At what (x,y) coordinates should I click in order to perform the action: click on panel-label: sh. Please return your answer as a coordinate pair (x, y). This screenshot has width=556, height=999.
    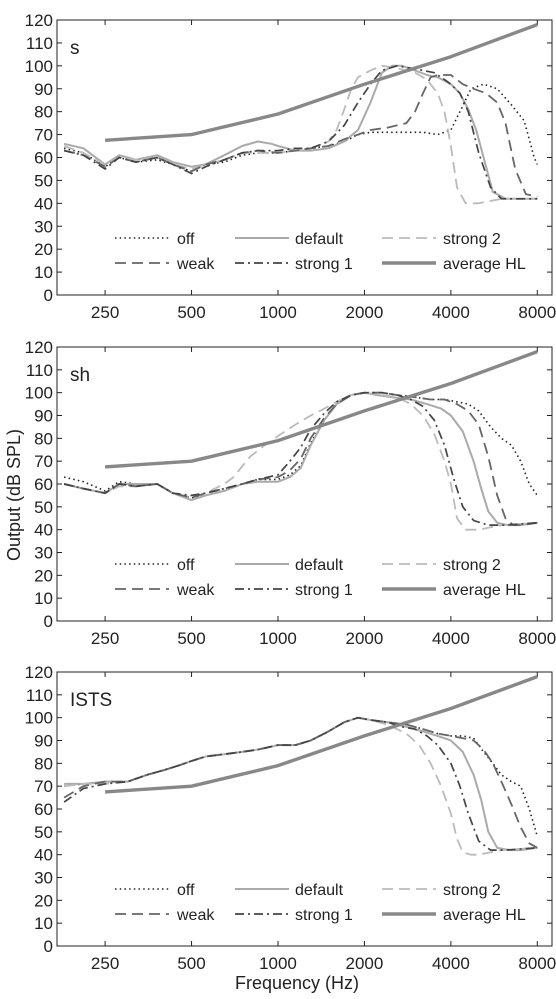
    Looking at the image, I should click on (80, 375).